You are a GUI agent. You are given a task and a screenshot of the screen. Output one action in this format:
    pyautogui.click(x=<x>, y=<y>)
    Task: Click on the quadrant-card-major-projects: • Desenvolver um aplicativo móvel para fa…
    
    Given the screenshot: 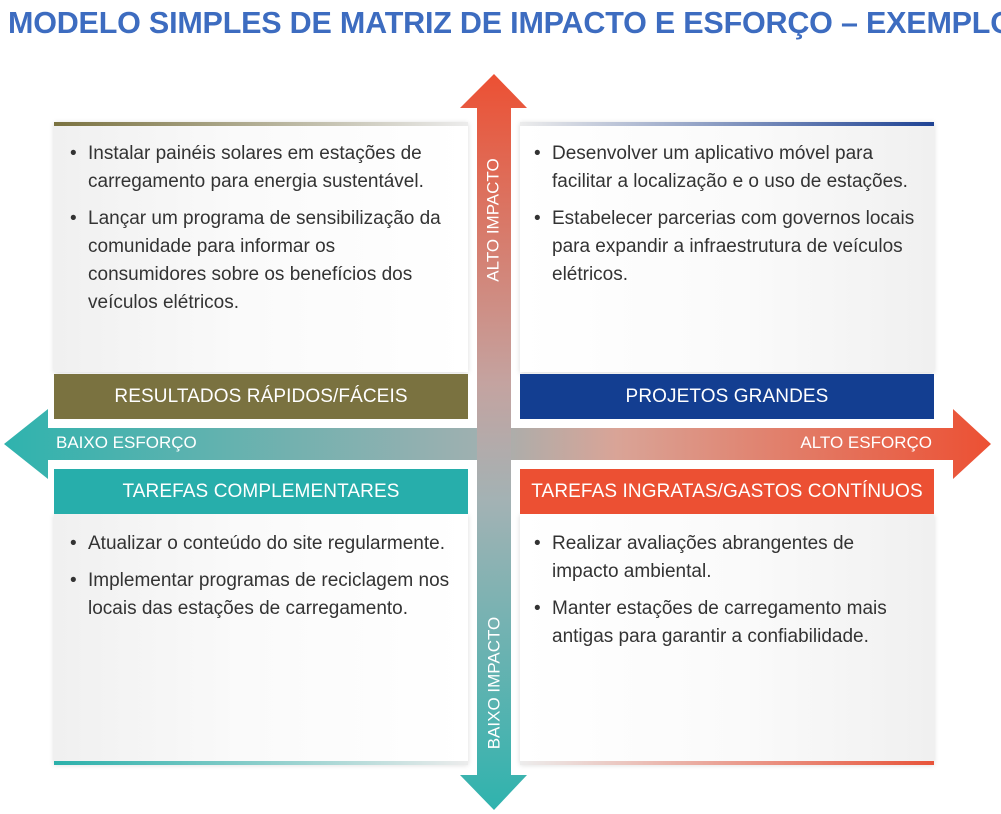 What is the action you would take?
    pyautogui.click(x=727, y=247)
    